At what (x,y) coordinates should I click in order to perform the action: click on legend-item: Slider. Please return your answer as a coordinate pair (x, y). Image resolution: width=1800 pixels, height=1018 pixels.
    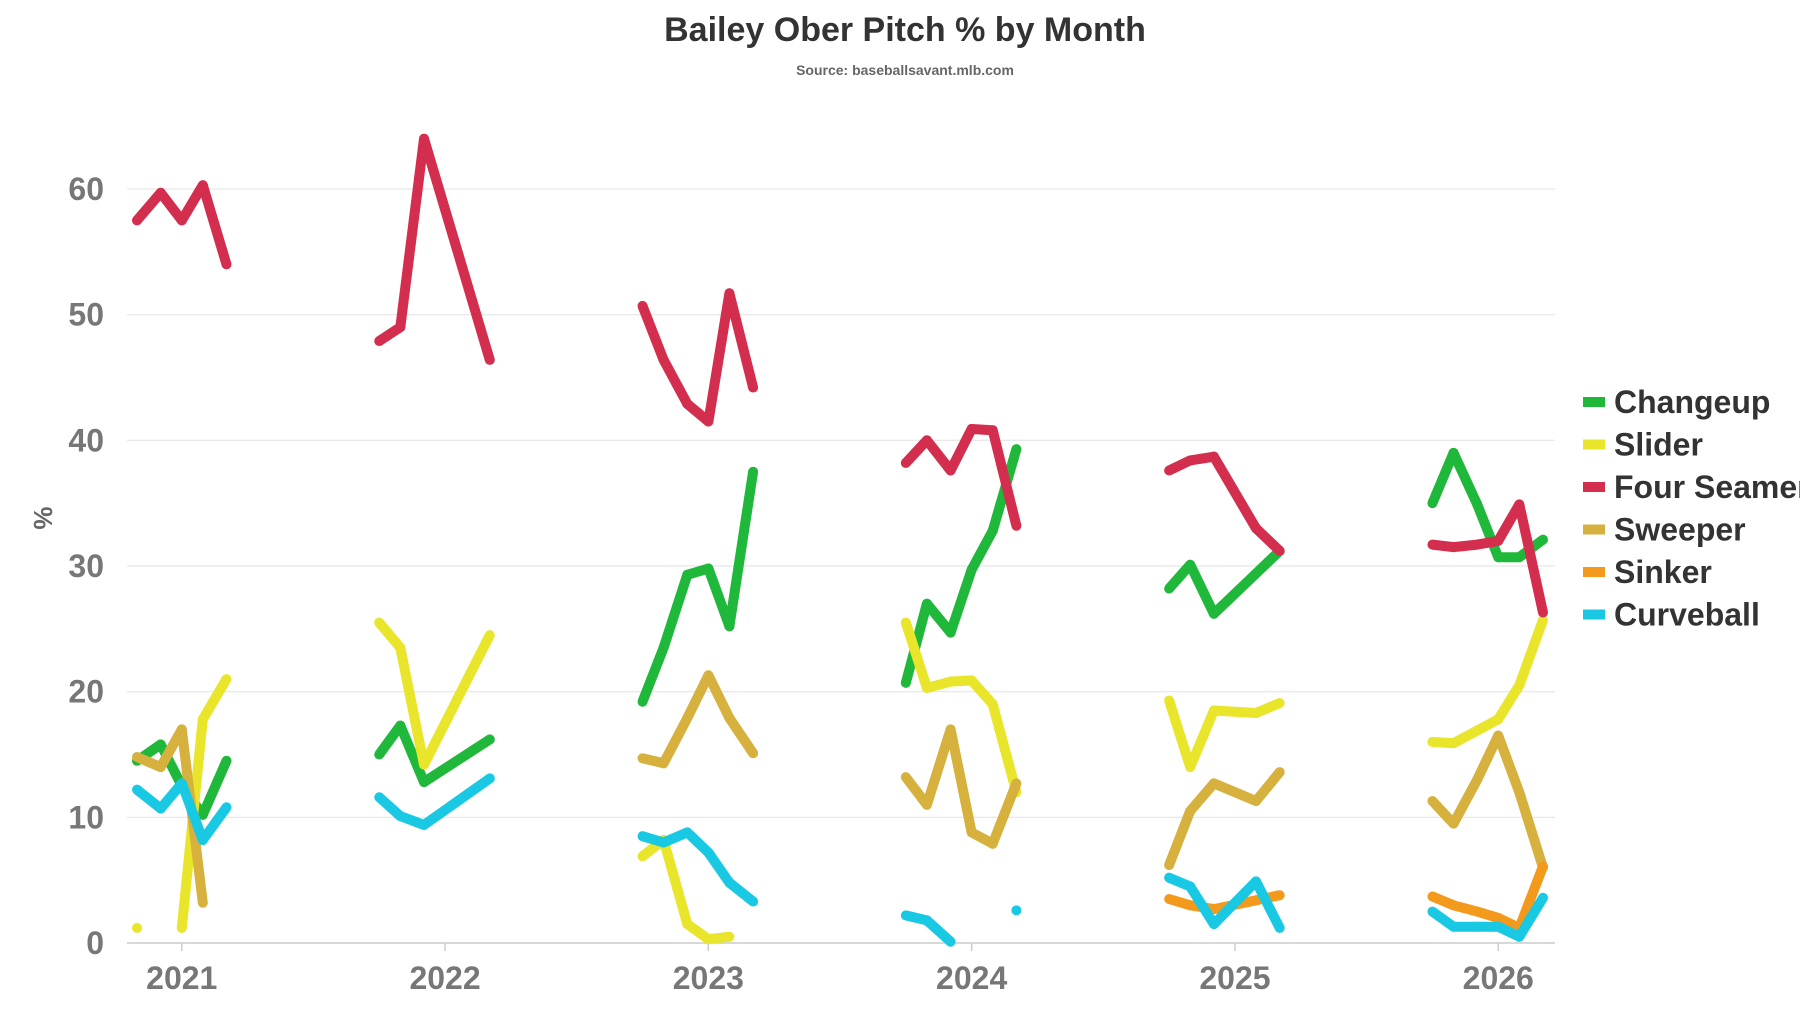
    Looking at the image, I should click on (1643, 445).